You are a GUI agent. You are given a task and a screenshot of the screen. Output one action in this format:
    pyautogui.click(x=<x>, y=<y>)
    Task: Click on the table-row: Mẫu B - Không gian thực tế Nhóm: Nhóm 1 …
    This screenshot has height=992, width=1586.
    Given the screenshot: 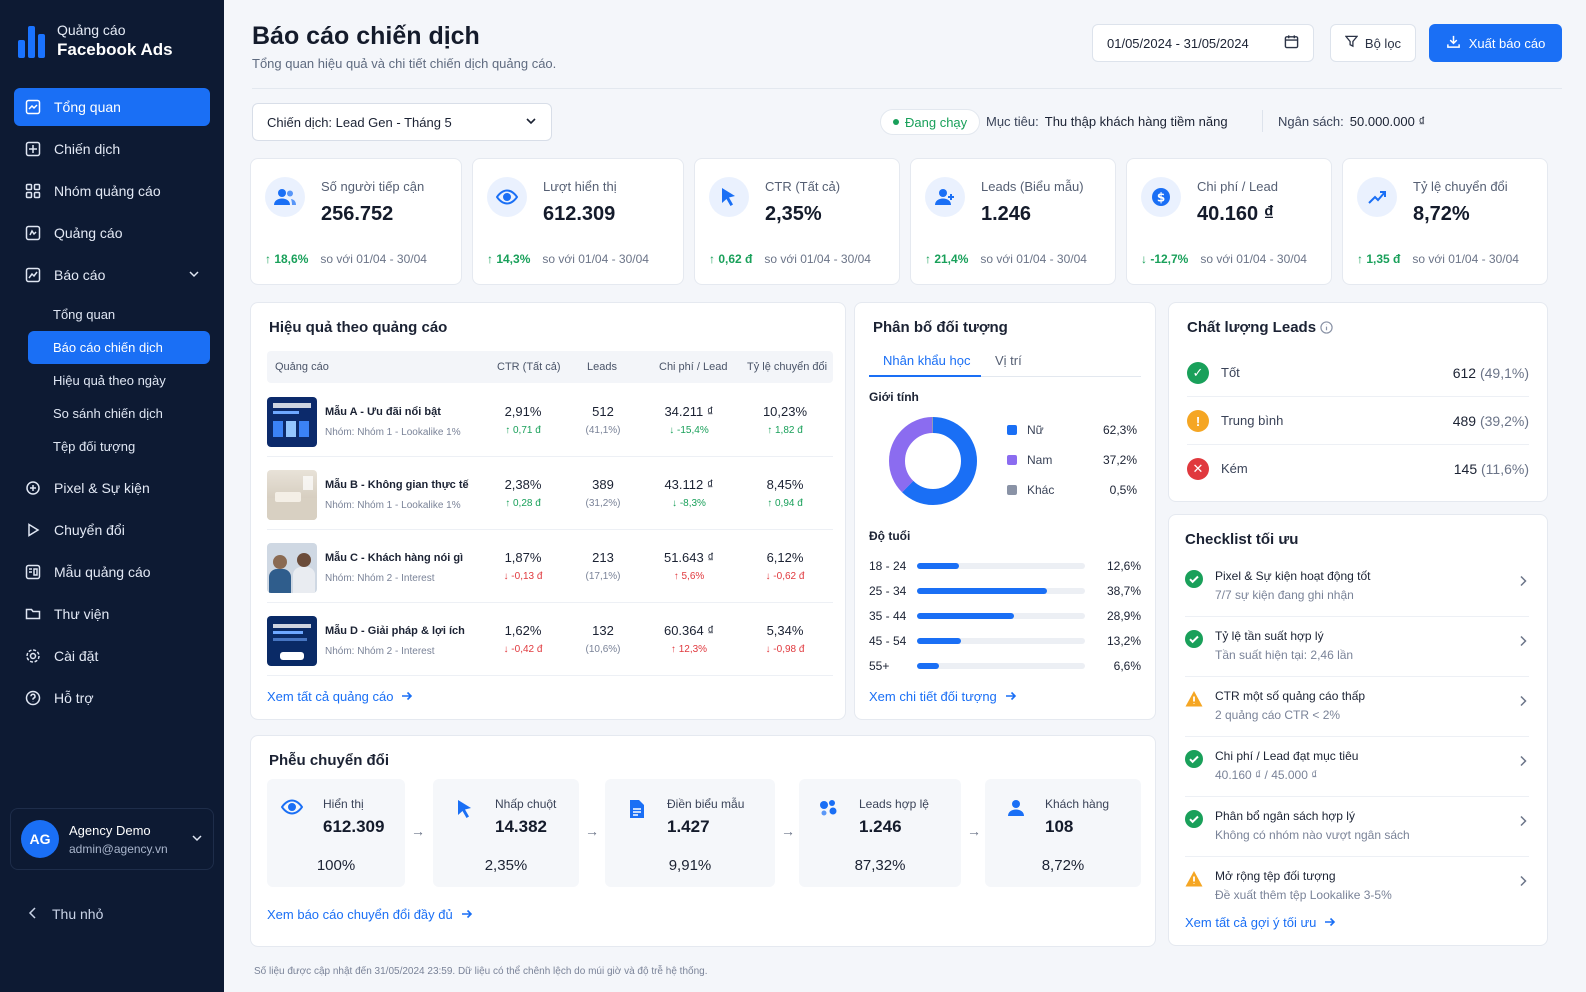 What is the action you would take?
    pyautogui.click(x=550, y=494)
    